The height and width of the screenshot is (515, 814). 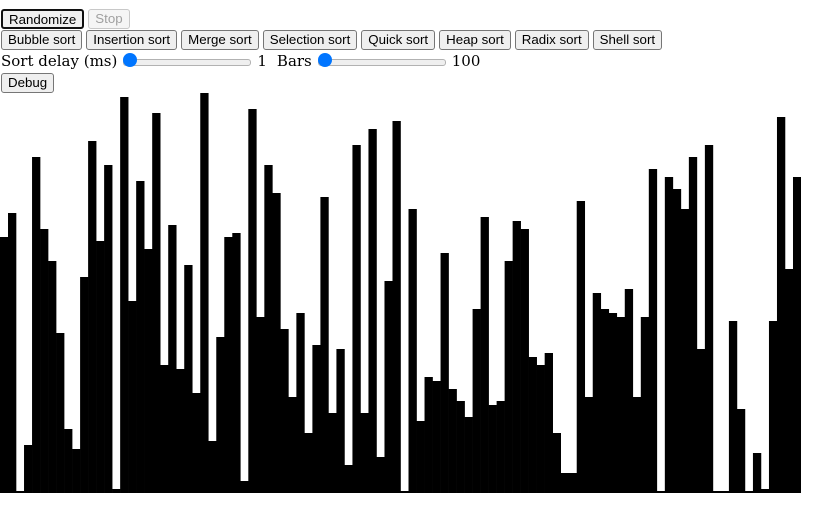 I want to click on sort-delay-track, so click(x=187, y=62).